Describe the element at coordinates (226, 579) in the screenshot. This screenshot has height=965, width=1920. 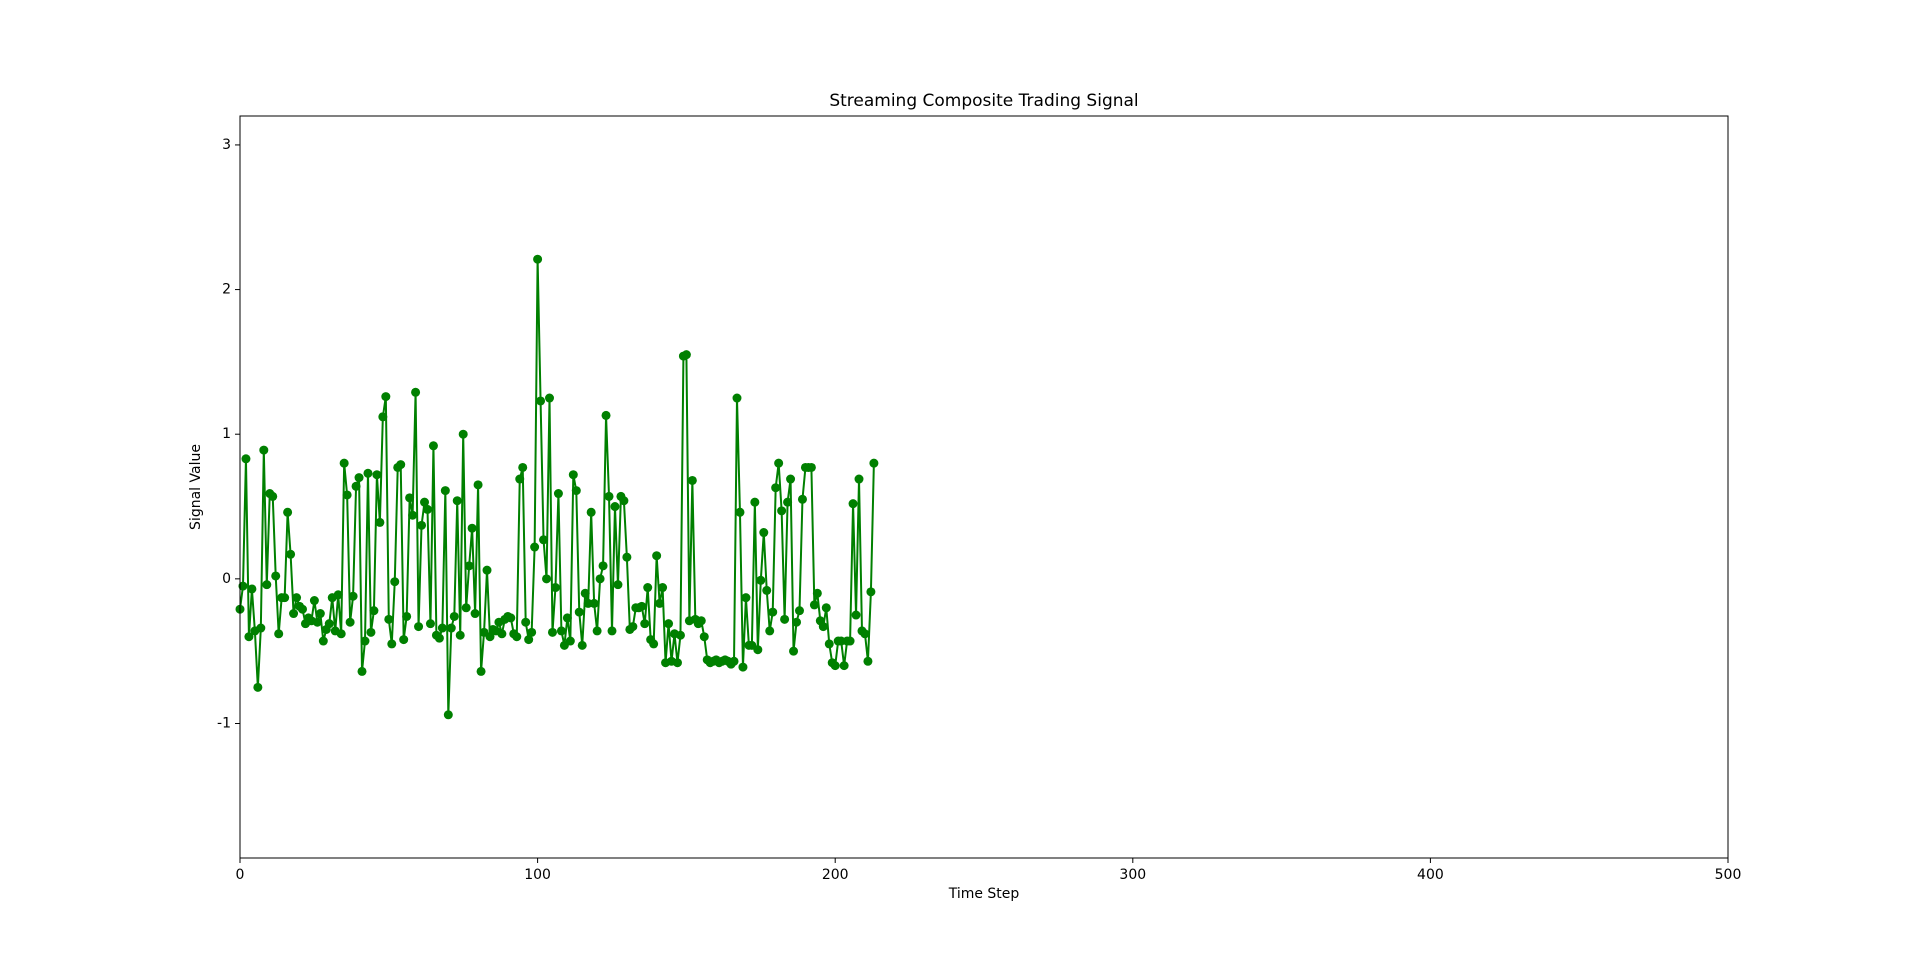
I see `y-tick-label: 0` at that location.